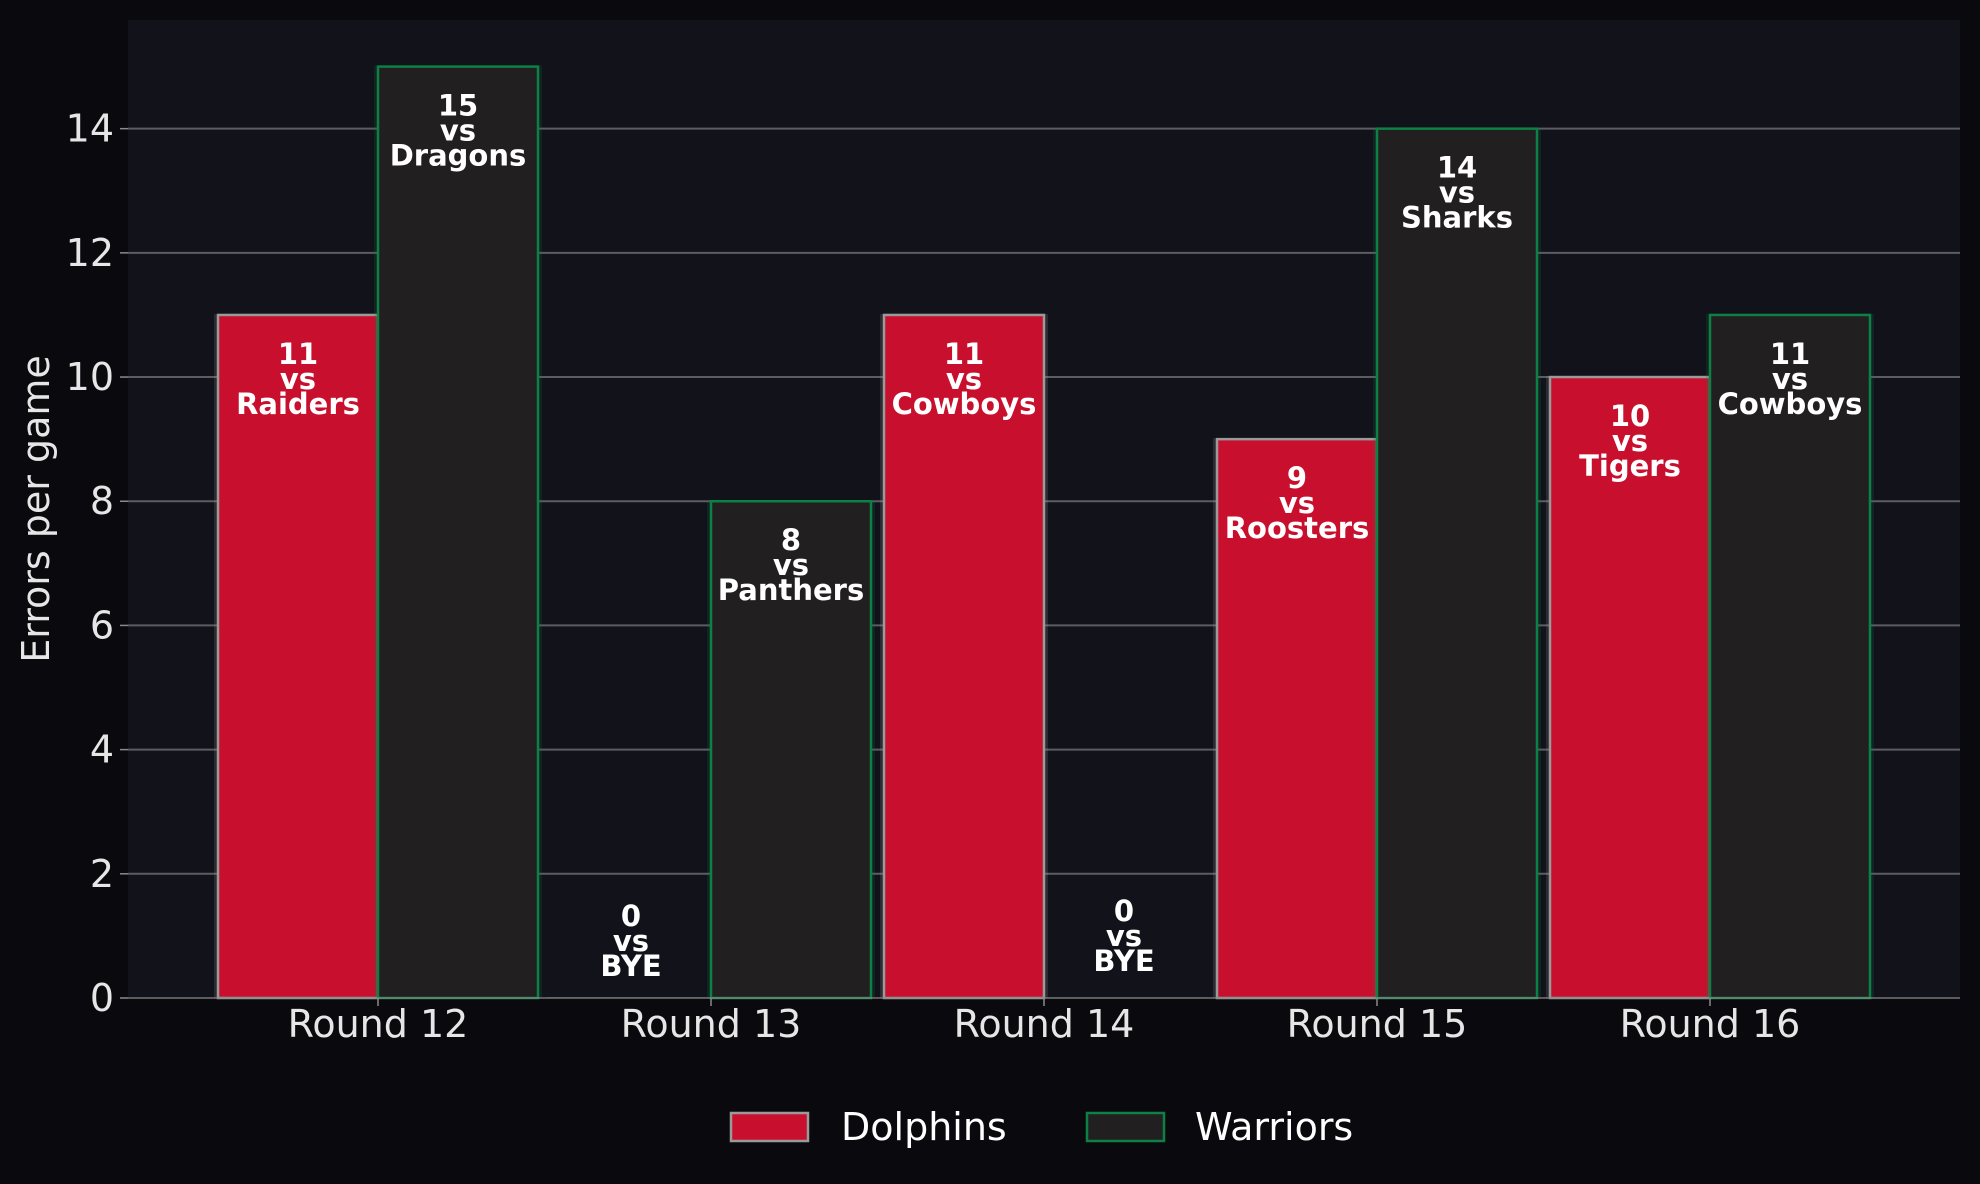  Describe the element at coordinates (1297, 528) in the screenshot. I see `bar-label-line: Roosters` at that location.